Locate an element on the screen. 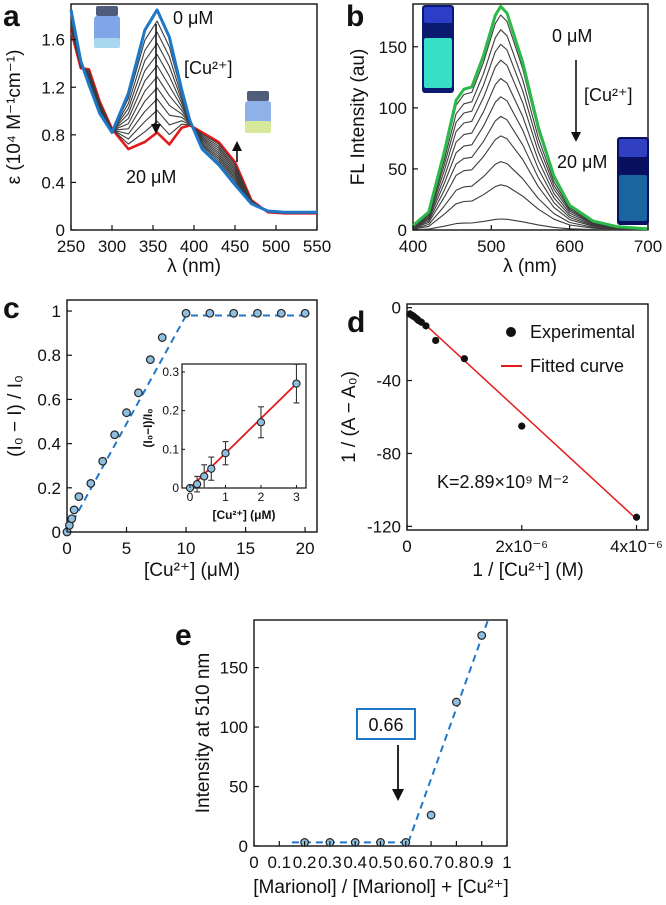  panel-b-xtick-label: 700 is located at coordinates (648, 246).